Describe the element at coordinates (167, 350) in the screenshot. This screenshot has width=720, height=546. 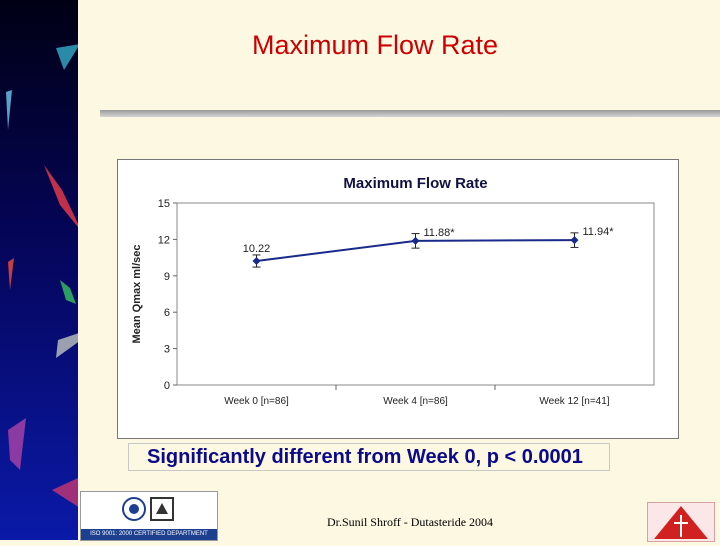
I see `y-tick-label: 3` at that location.